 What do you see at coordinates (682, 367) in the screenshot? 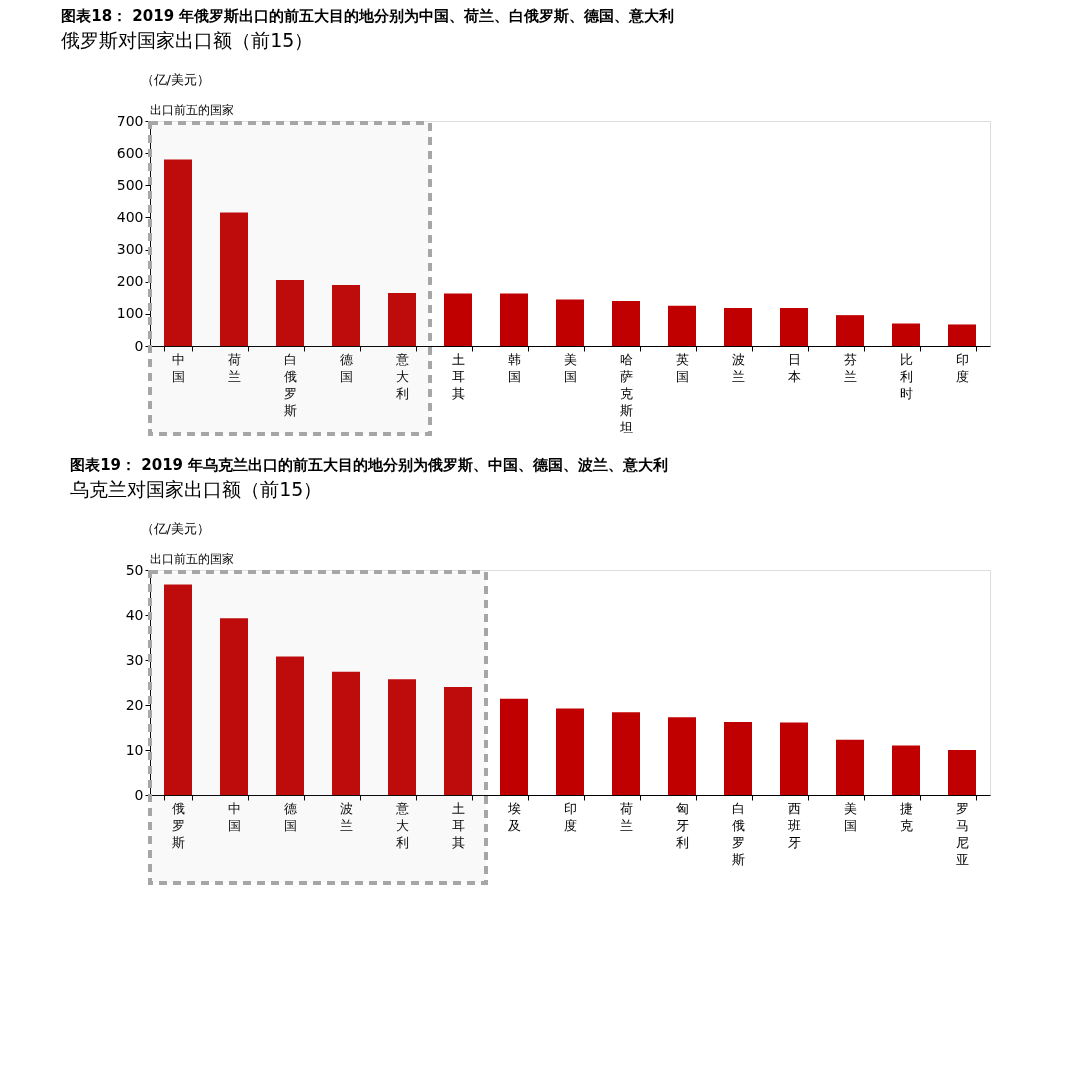
I see `x-tick-label: 英国` at bounding box center [682, 367].